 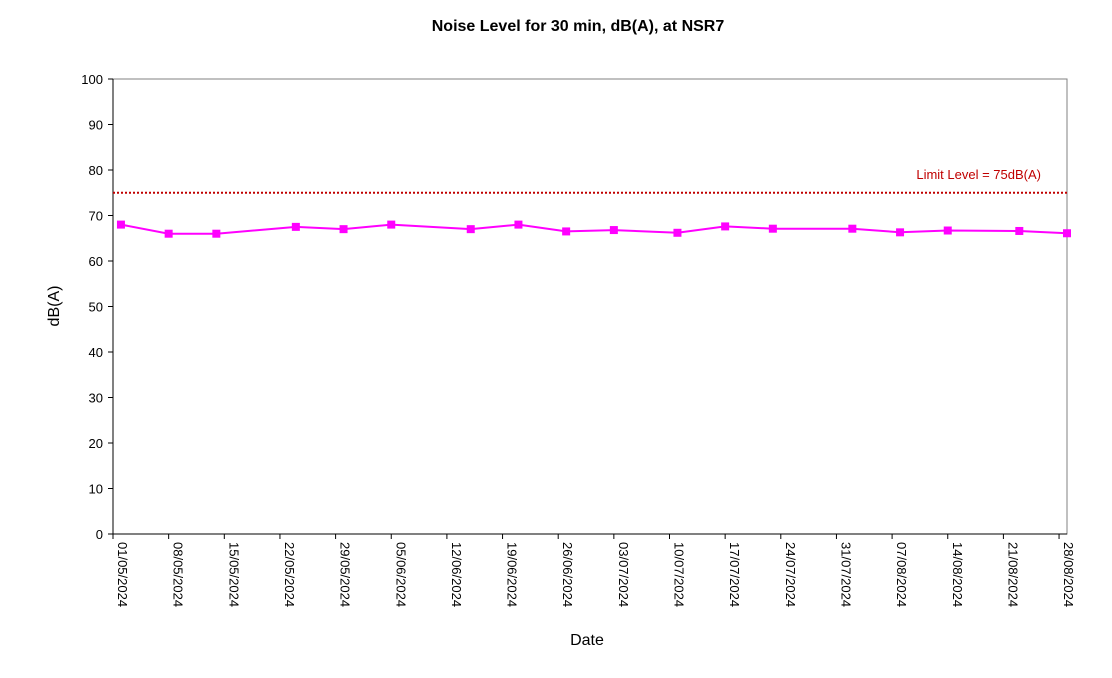 What do you see at coordinates (96, 443) in the screenshot?
I see `y-tick-label: 20` at bounding box center [96, 443].